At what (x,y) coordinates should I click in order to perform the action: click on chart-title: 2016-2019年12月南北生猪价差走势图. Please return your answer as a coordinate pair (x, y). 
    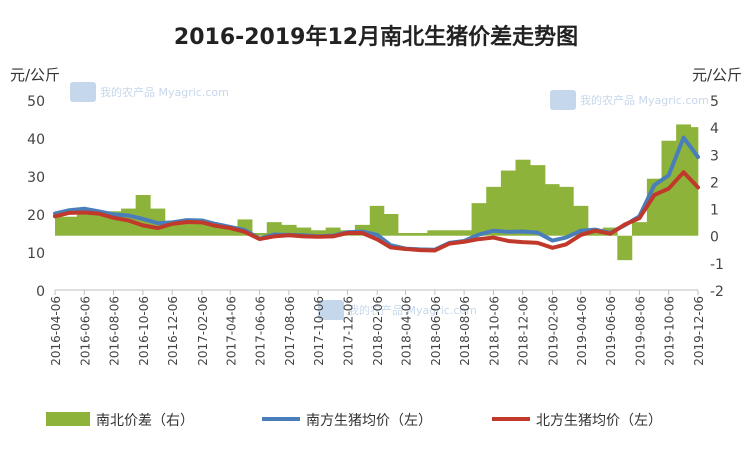
    Looking at the image, I should click on (376, 37).